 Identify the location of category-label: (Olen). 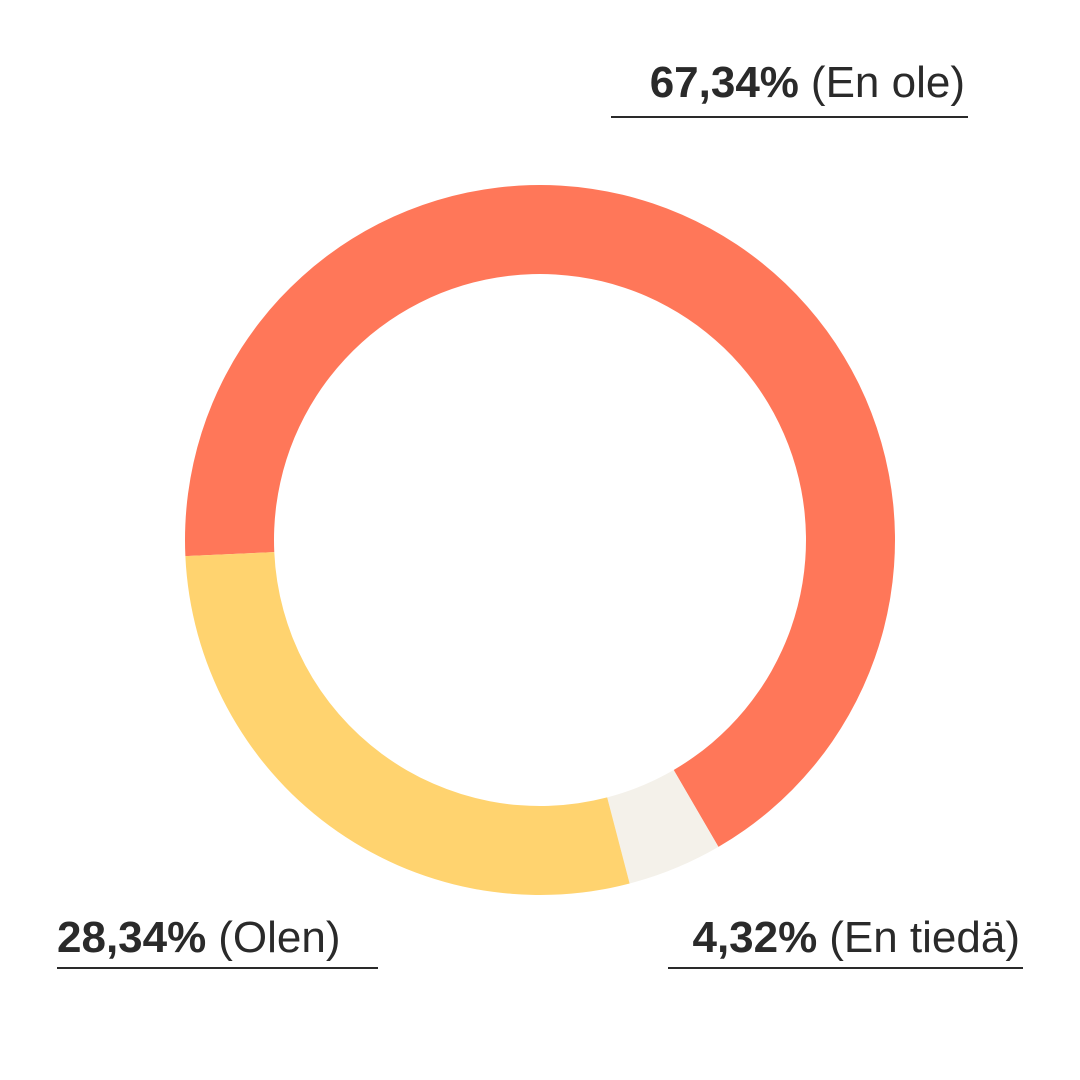
(279, 937).